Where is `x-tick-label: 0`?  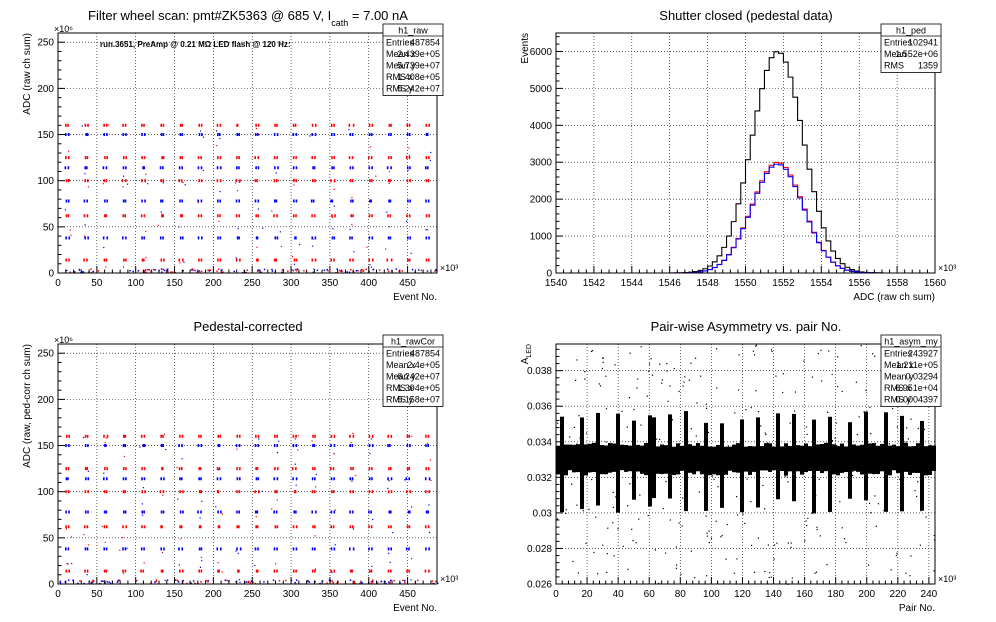 x-tick-label: 0 is located at coordinates (58, 283).